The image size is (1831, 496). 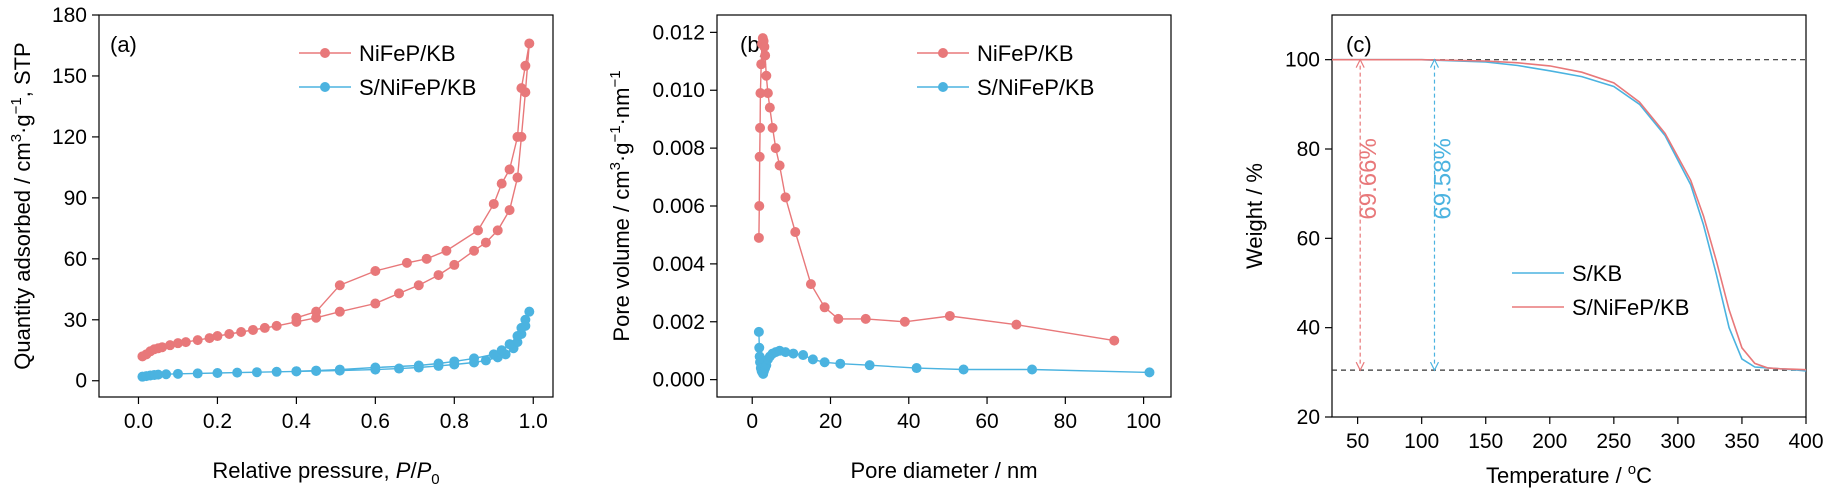 What do you see at coordinates (1302, 60) in the screenshot?
I see `y-tick-label: 100` at bounding box center [1302, 60].